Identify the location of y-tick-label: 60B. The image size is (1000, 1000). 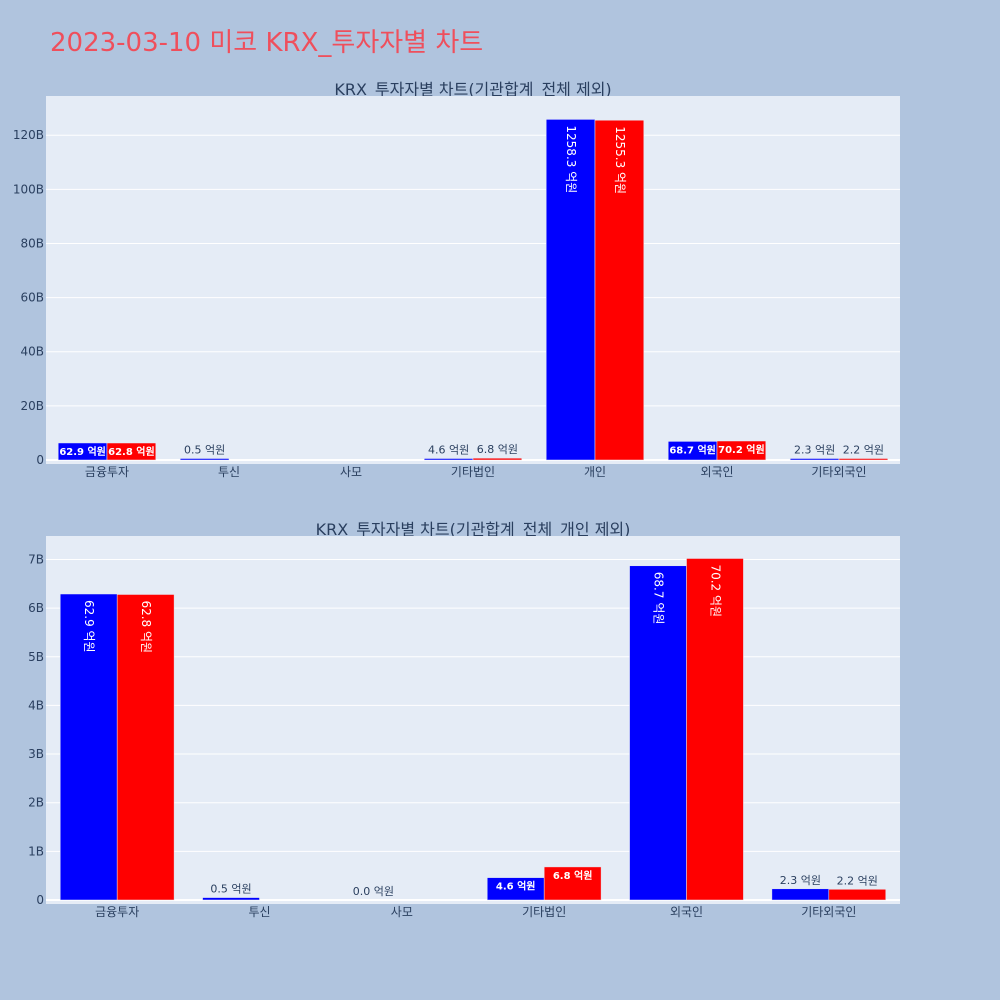
(32, 298).